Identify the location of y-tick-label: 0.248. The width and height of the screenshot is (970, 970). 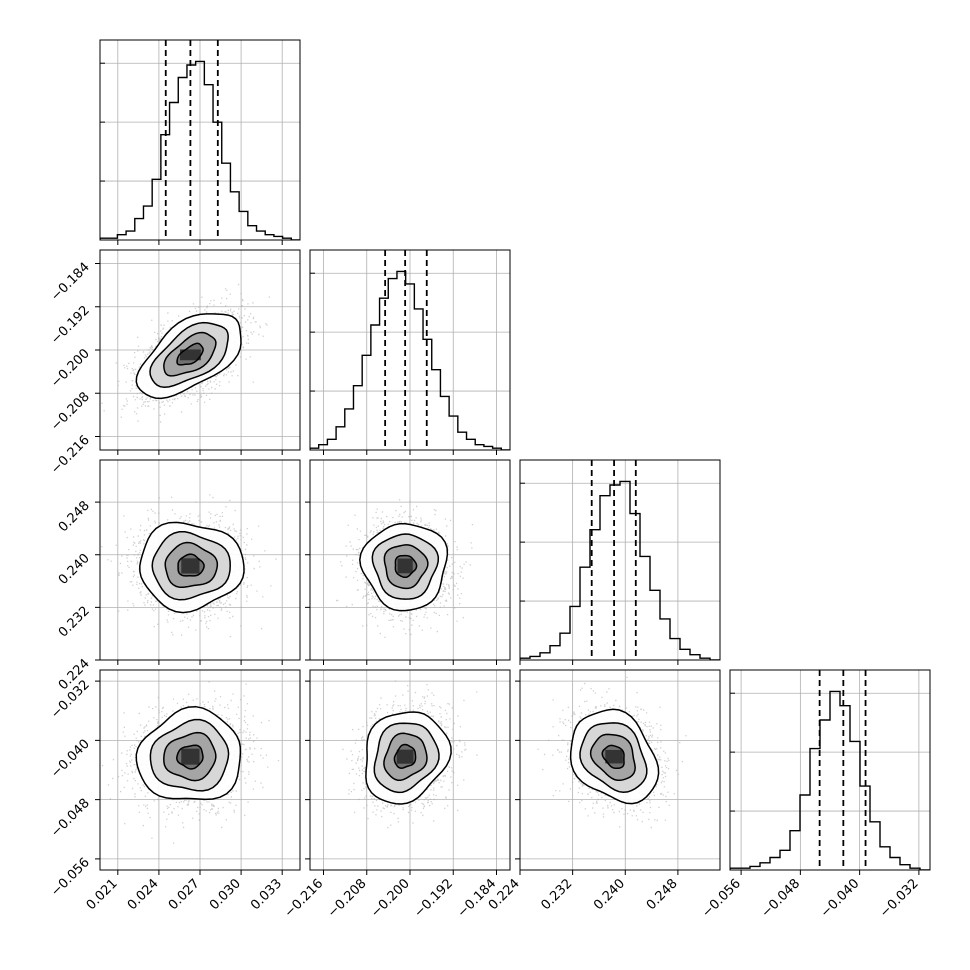
(74, 516).